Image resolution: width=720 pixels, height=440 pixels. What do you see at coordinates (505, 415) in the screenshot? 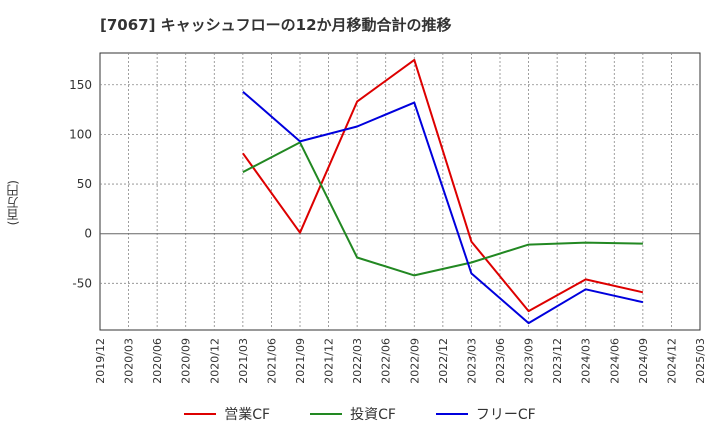
I see `legend-label-free-cf: フリーCF` at bounding box center [505, 415].